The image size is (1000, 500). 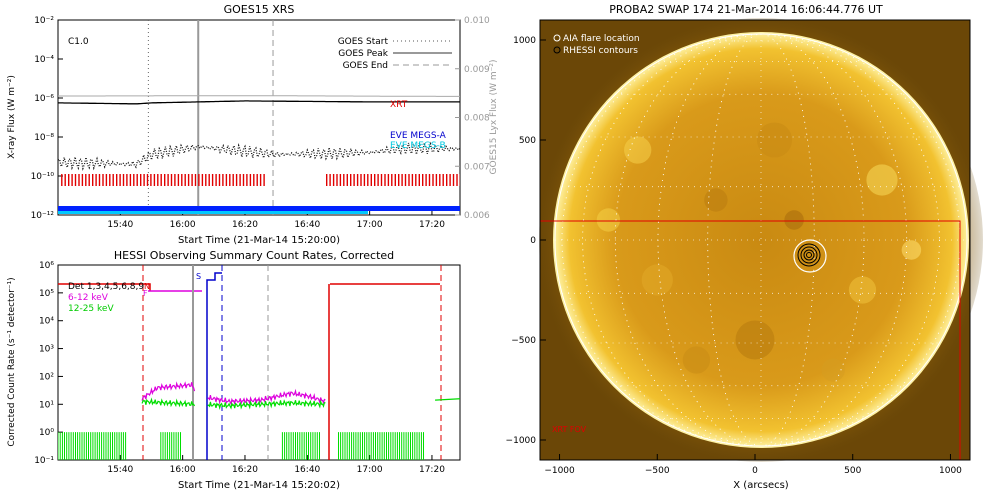 I want to click on goes-xrt-label: XRT, so click(x=399, y=105).